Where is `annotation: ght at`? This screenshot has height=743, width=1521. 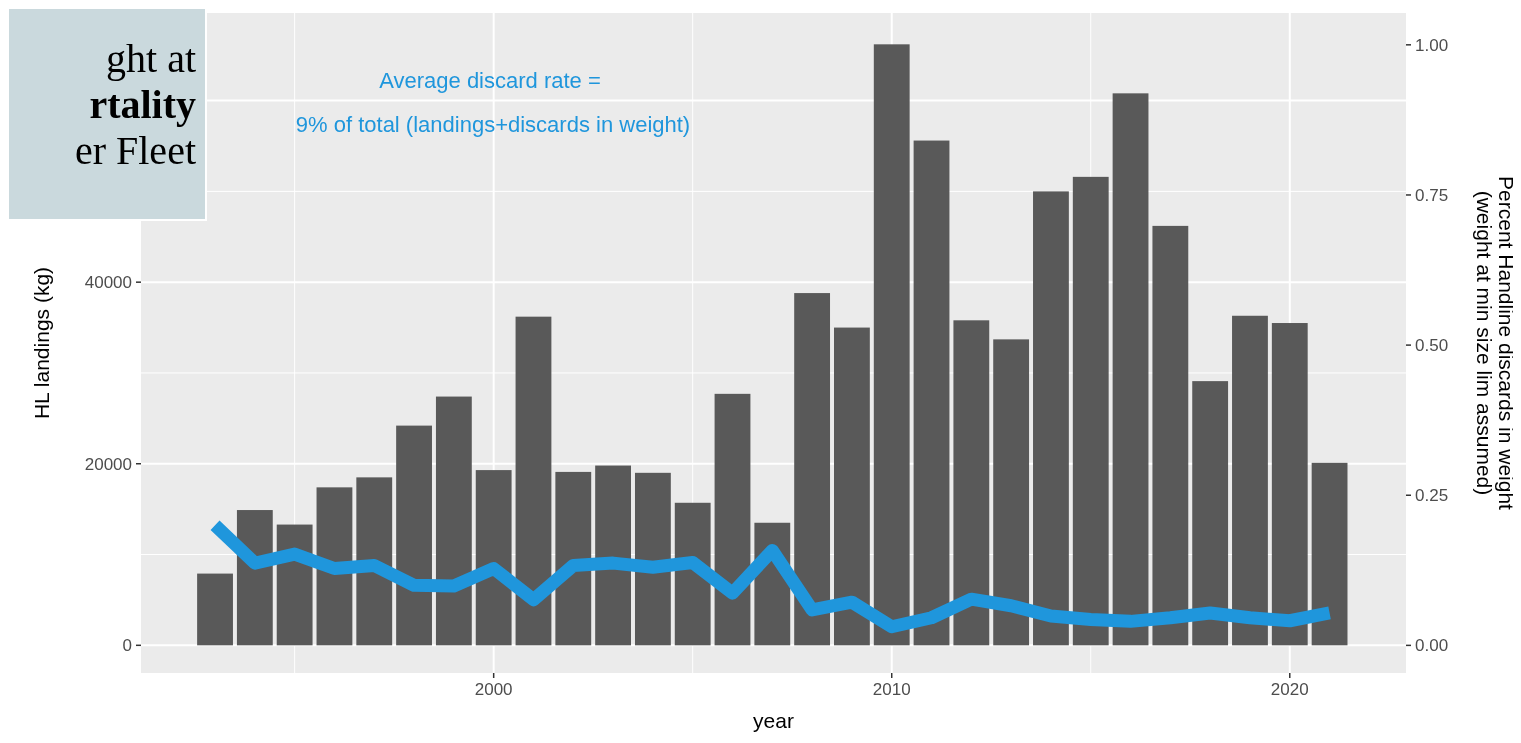 annotation: ght at is located at coordinates (151, 58).